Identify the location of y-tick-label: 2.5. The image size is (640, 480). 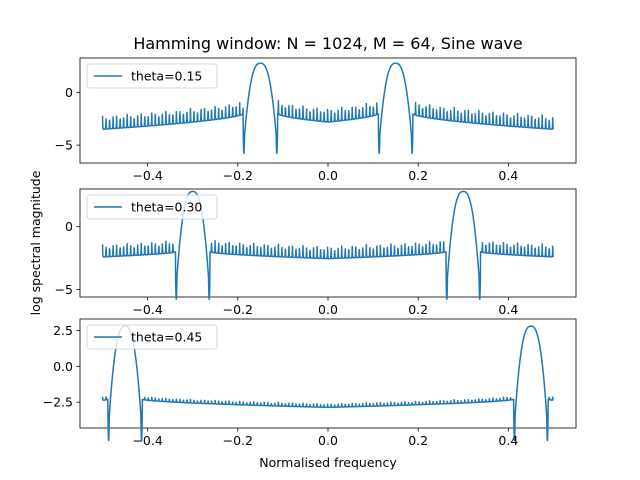
(63, 330).